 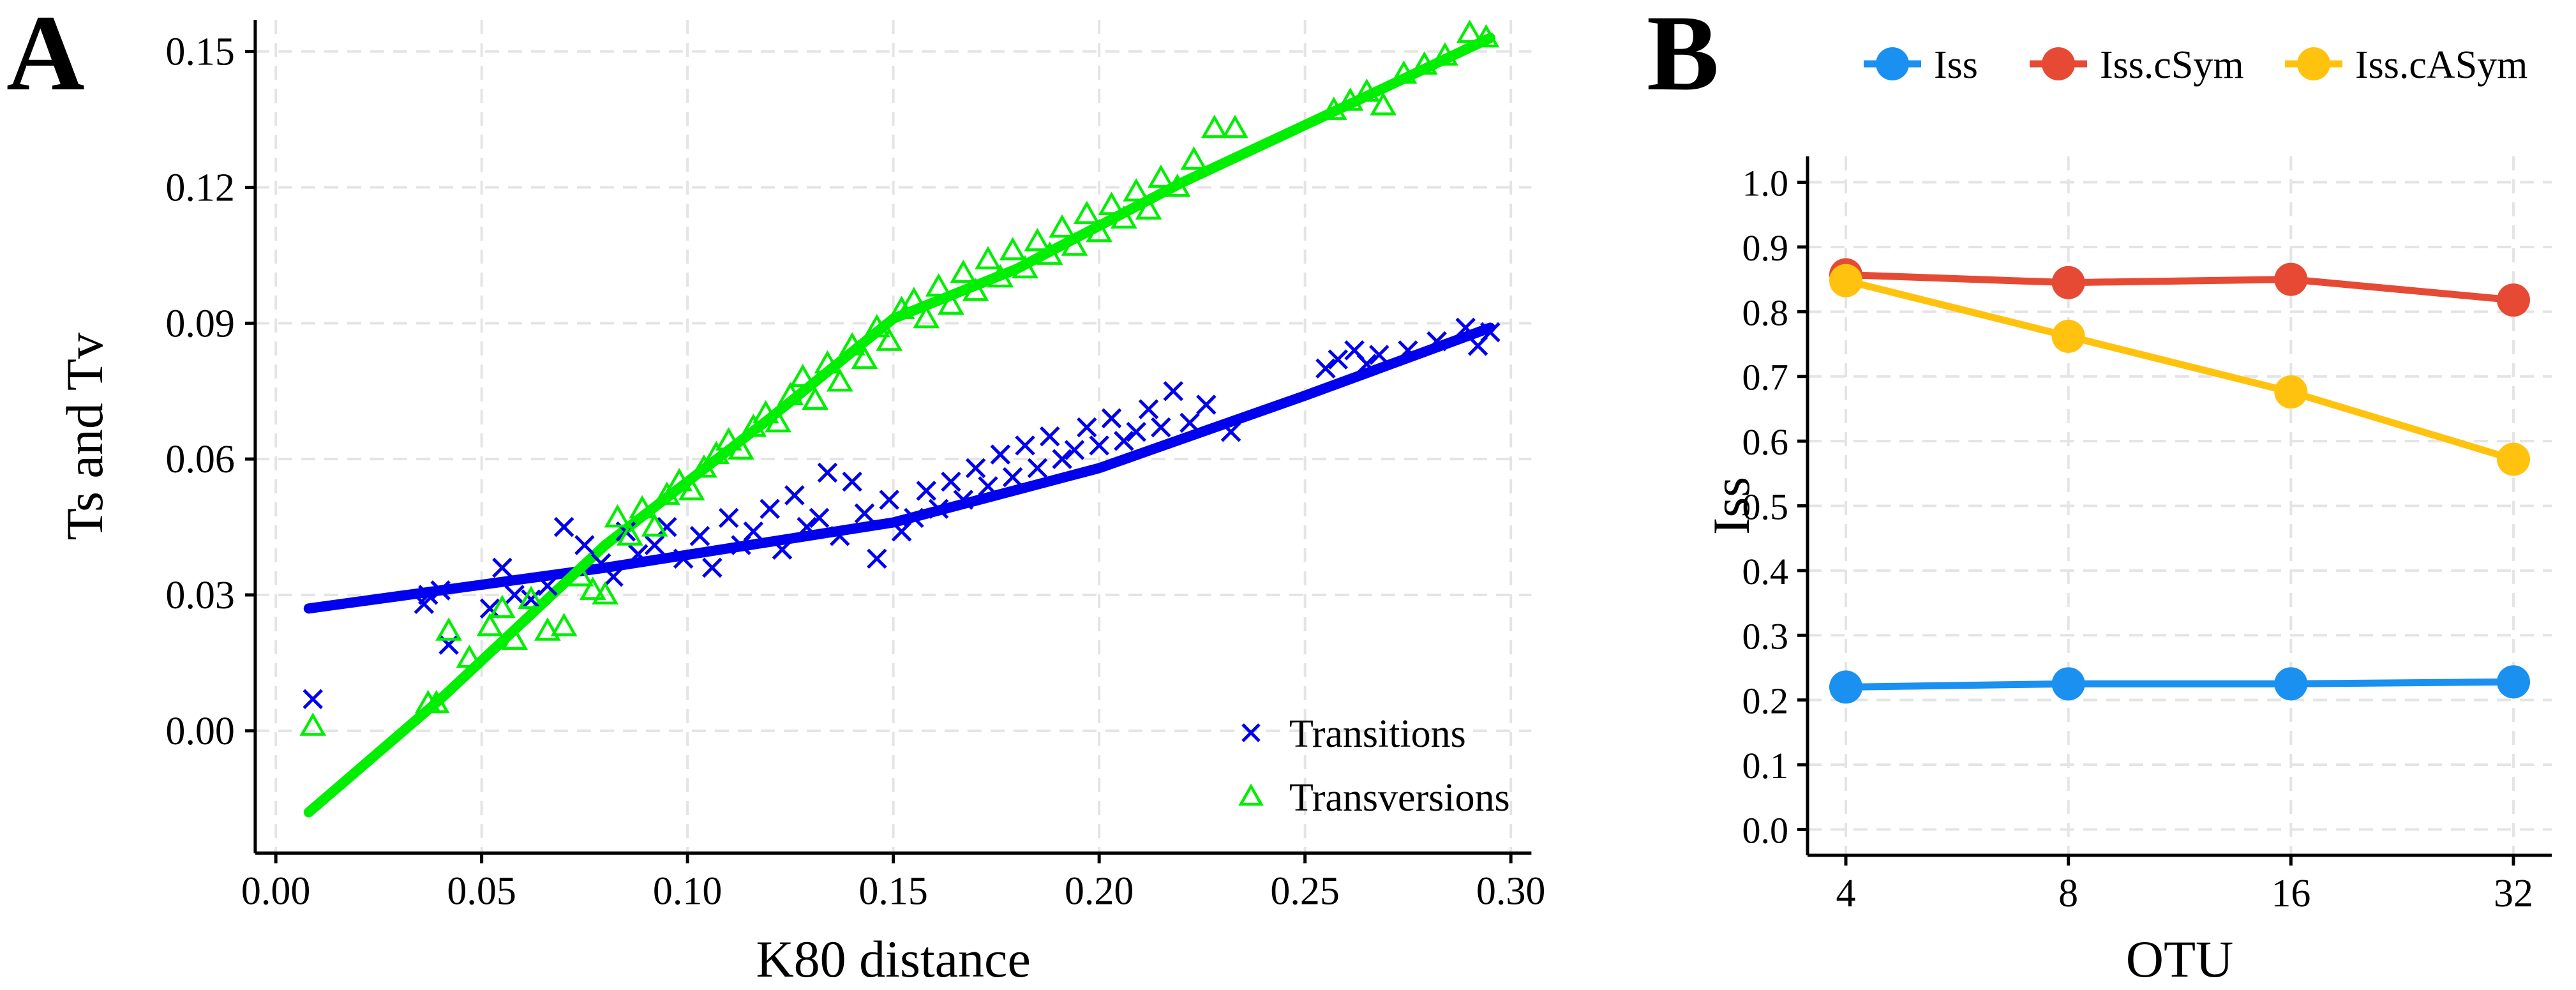 I want to click on legend-dot-iss-casym, so click(x=2313, y=64).